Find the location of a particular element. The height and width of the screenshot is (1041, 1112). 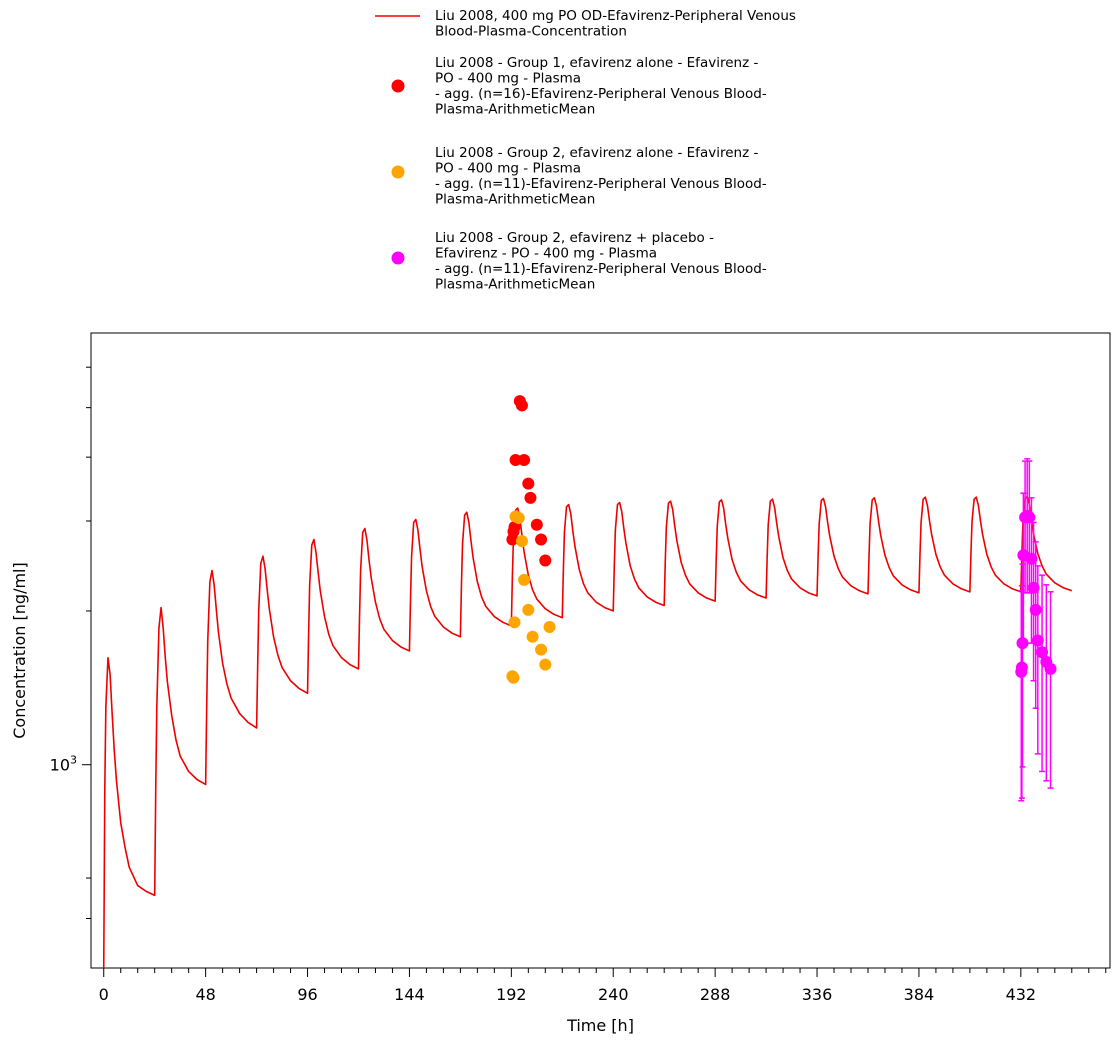

x-axis-title: Time [h] is located at coordinates (600, 1025).